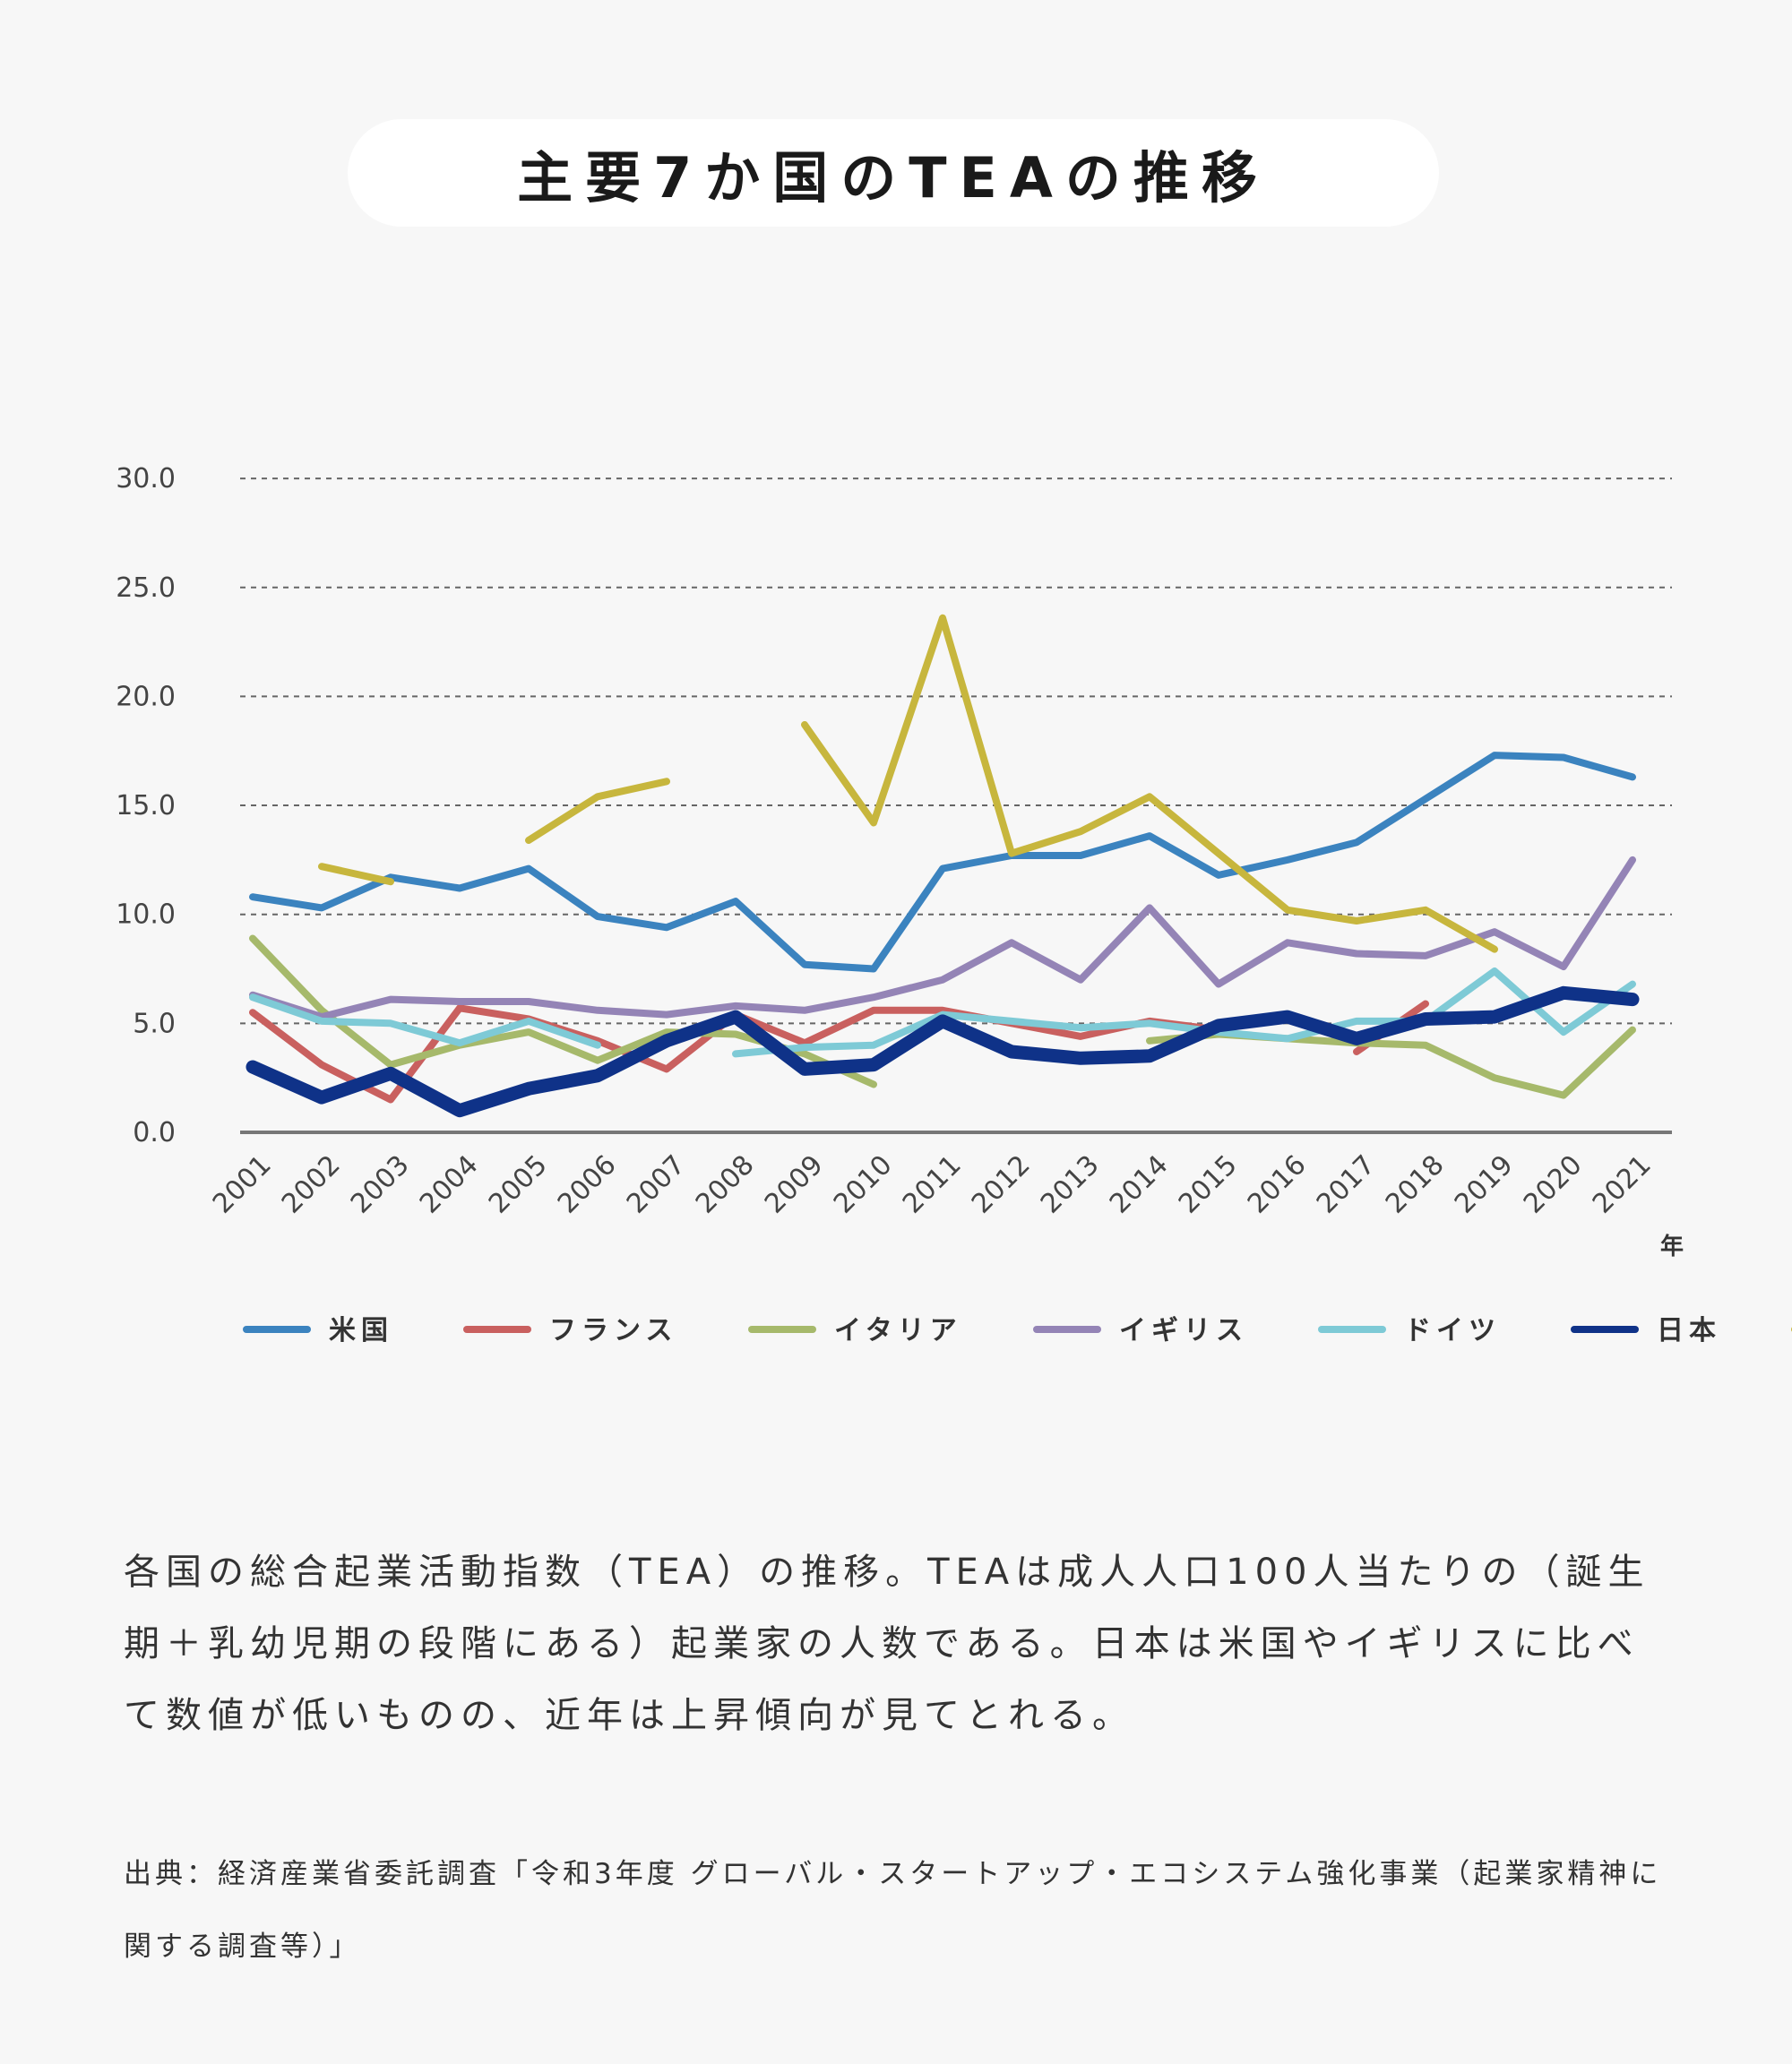 The image size is (1792, 2064). What do you see at coordinates (1689, 1330) in the screenshot?
I see `legend-label: 日本` at bounding box center [1689, 1330].